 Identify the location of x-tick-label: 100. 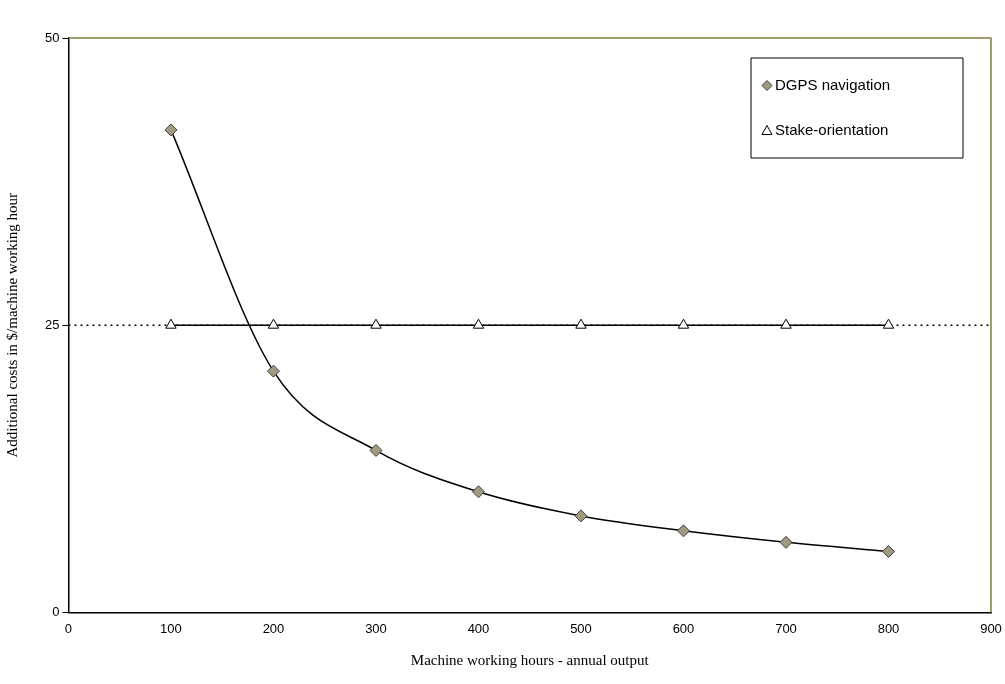
(171, 628).